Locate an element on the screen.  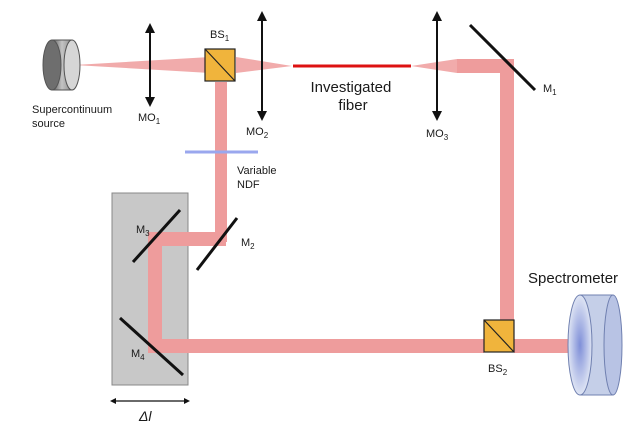
right-vertical-beam is located at coordinates (507, 190).